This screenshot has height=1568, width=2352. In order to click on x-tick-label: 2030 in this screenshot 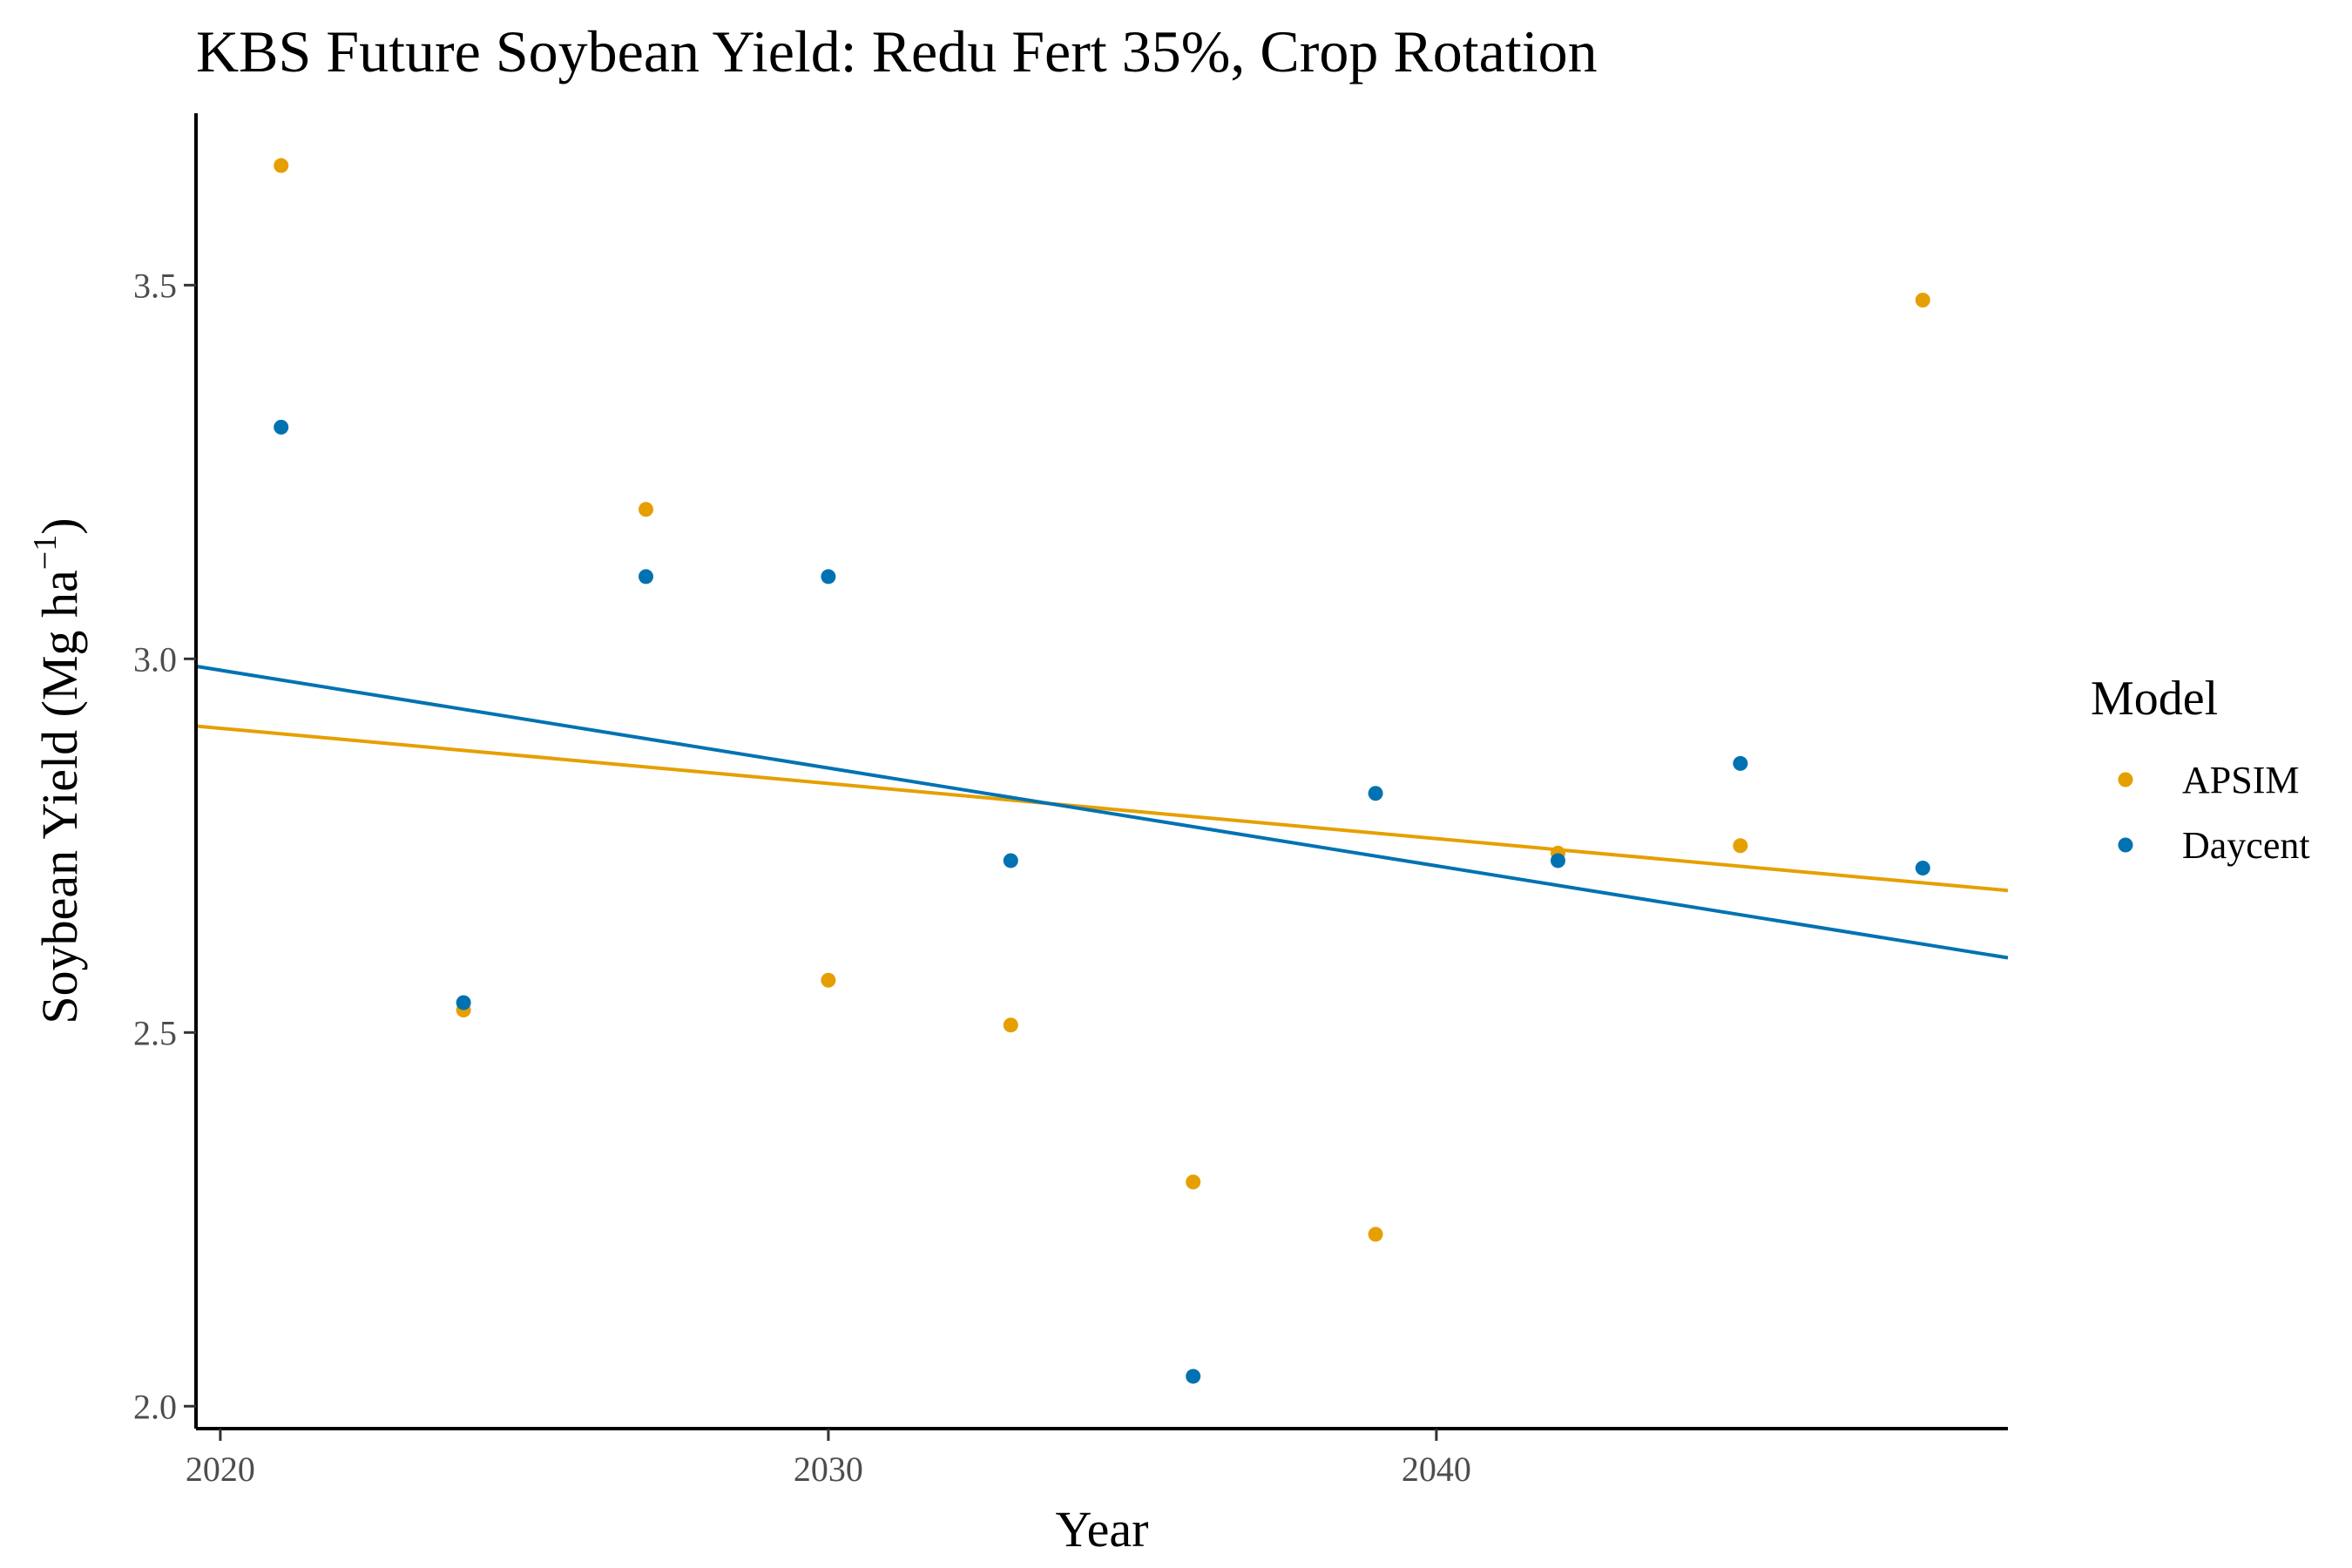, I will do `click(829, 1469)`.